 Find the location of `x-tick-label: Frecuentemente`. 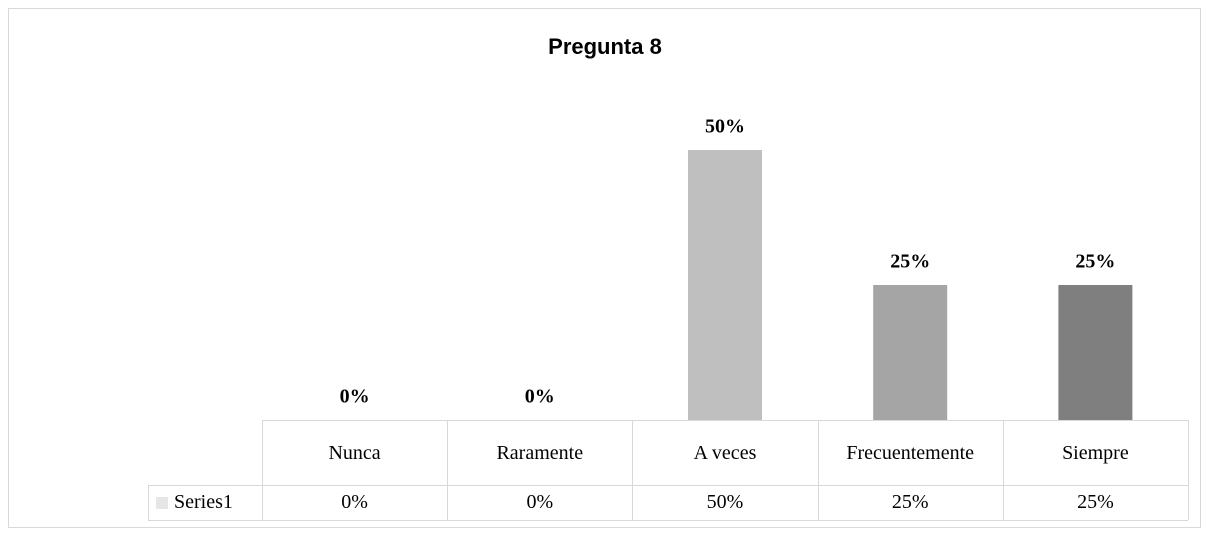

x-tick-label: Frecuentemente is located at coordinates (910, 452).